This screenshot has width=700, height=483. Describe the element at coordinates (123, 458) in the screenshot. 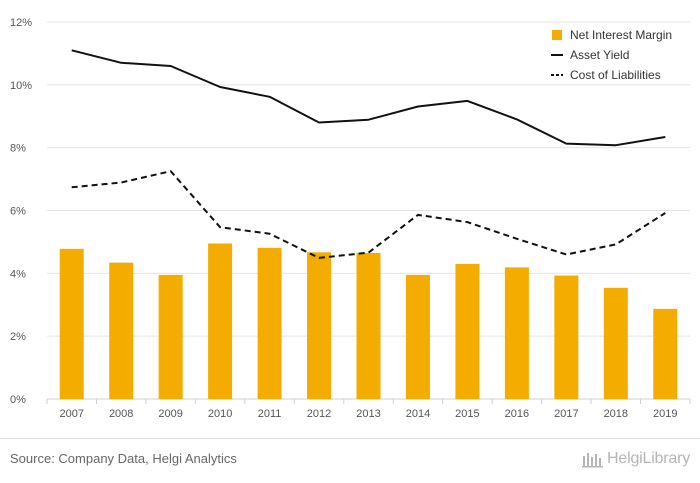

I see `source-note: Source: Company Data, Helgi Analytics` at that location.